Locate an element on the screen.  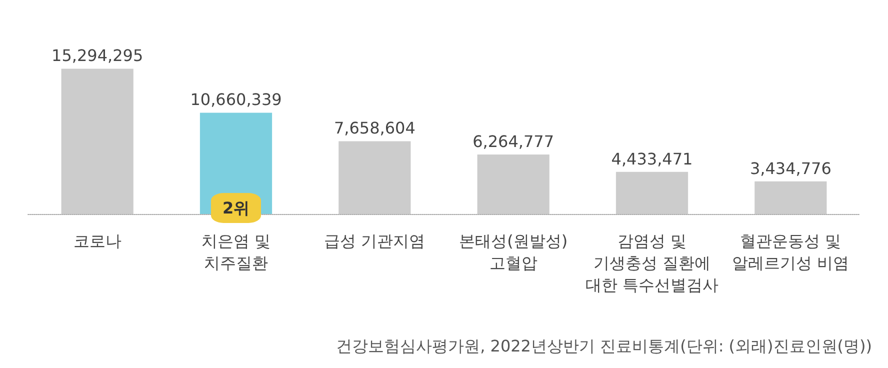
data-label: 10,660,339 is located at coordinates (236, 100).